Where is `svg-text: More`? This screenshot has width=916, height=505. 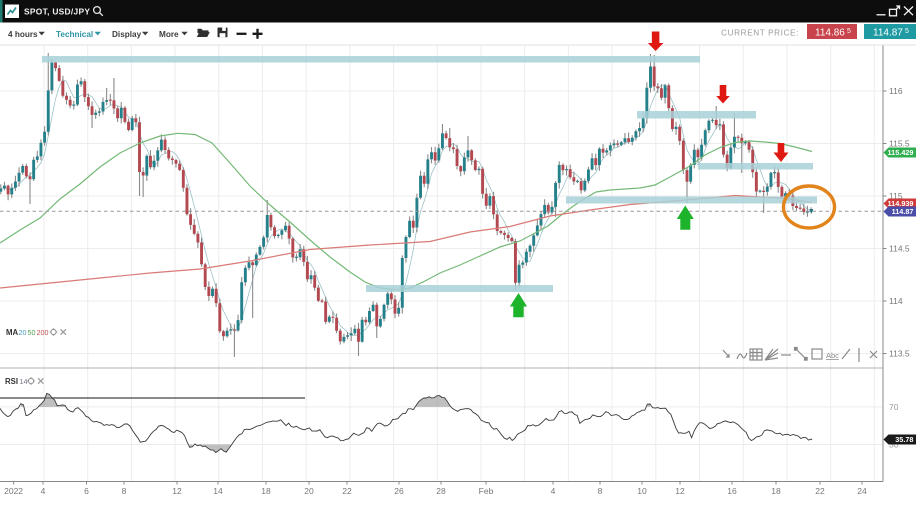
svg-text: More is located at coordinates (169, 34).